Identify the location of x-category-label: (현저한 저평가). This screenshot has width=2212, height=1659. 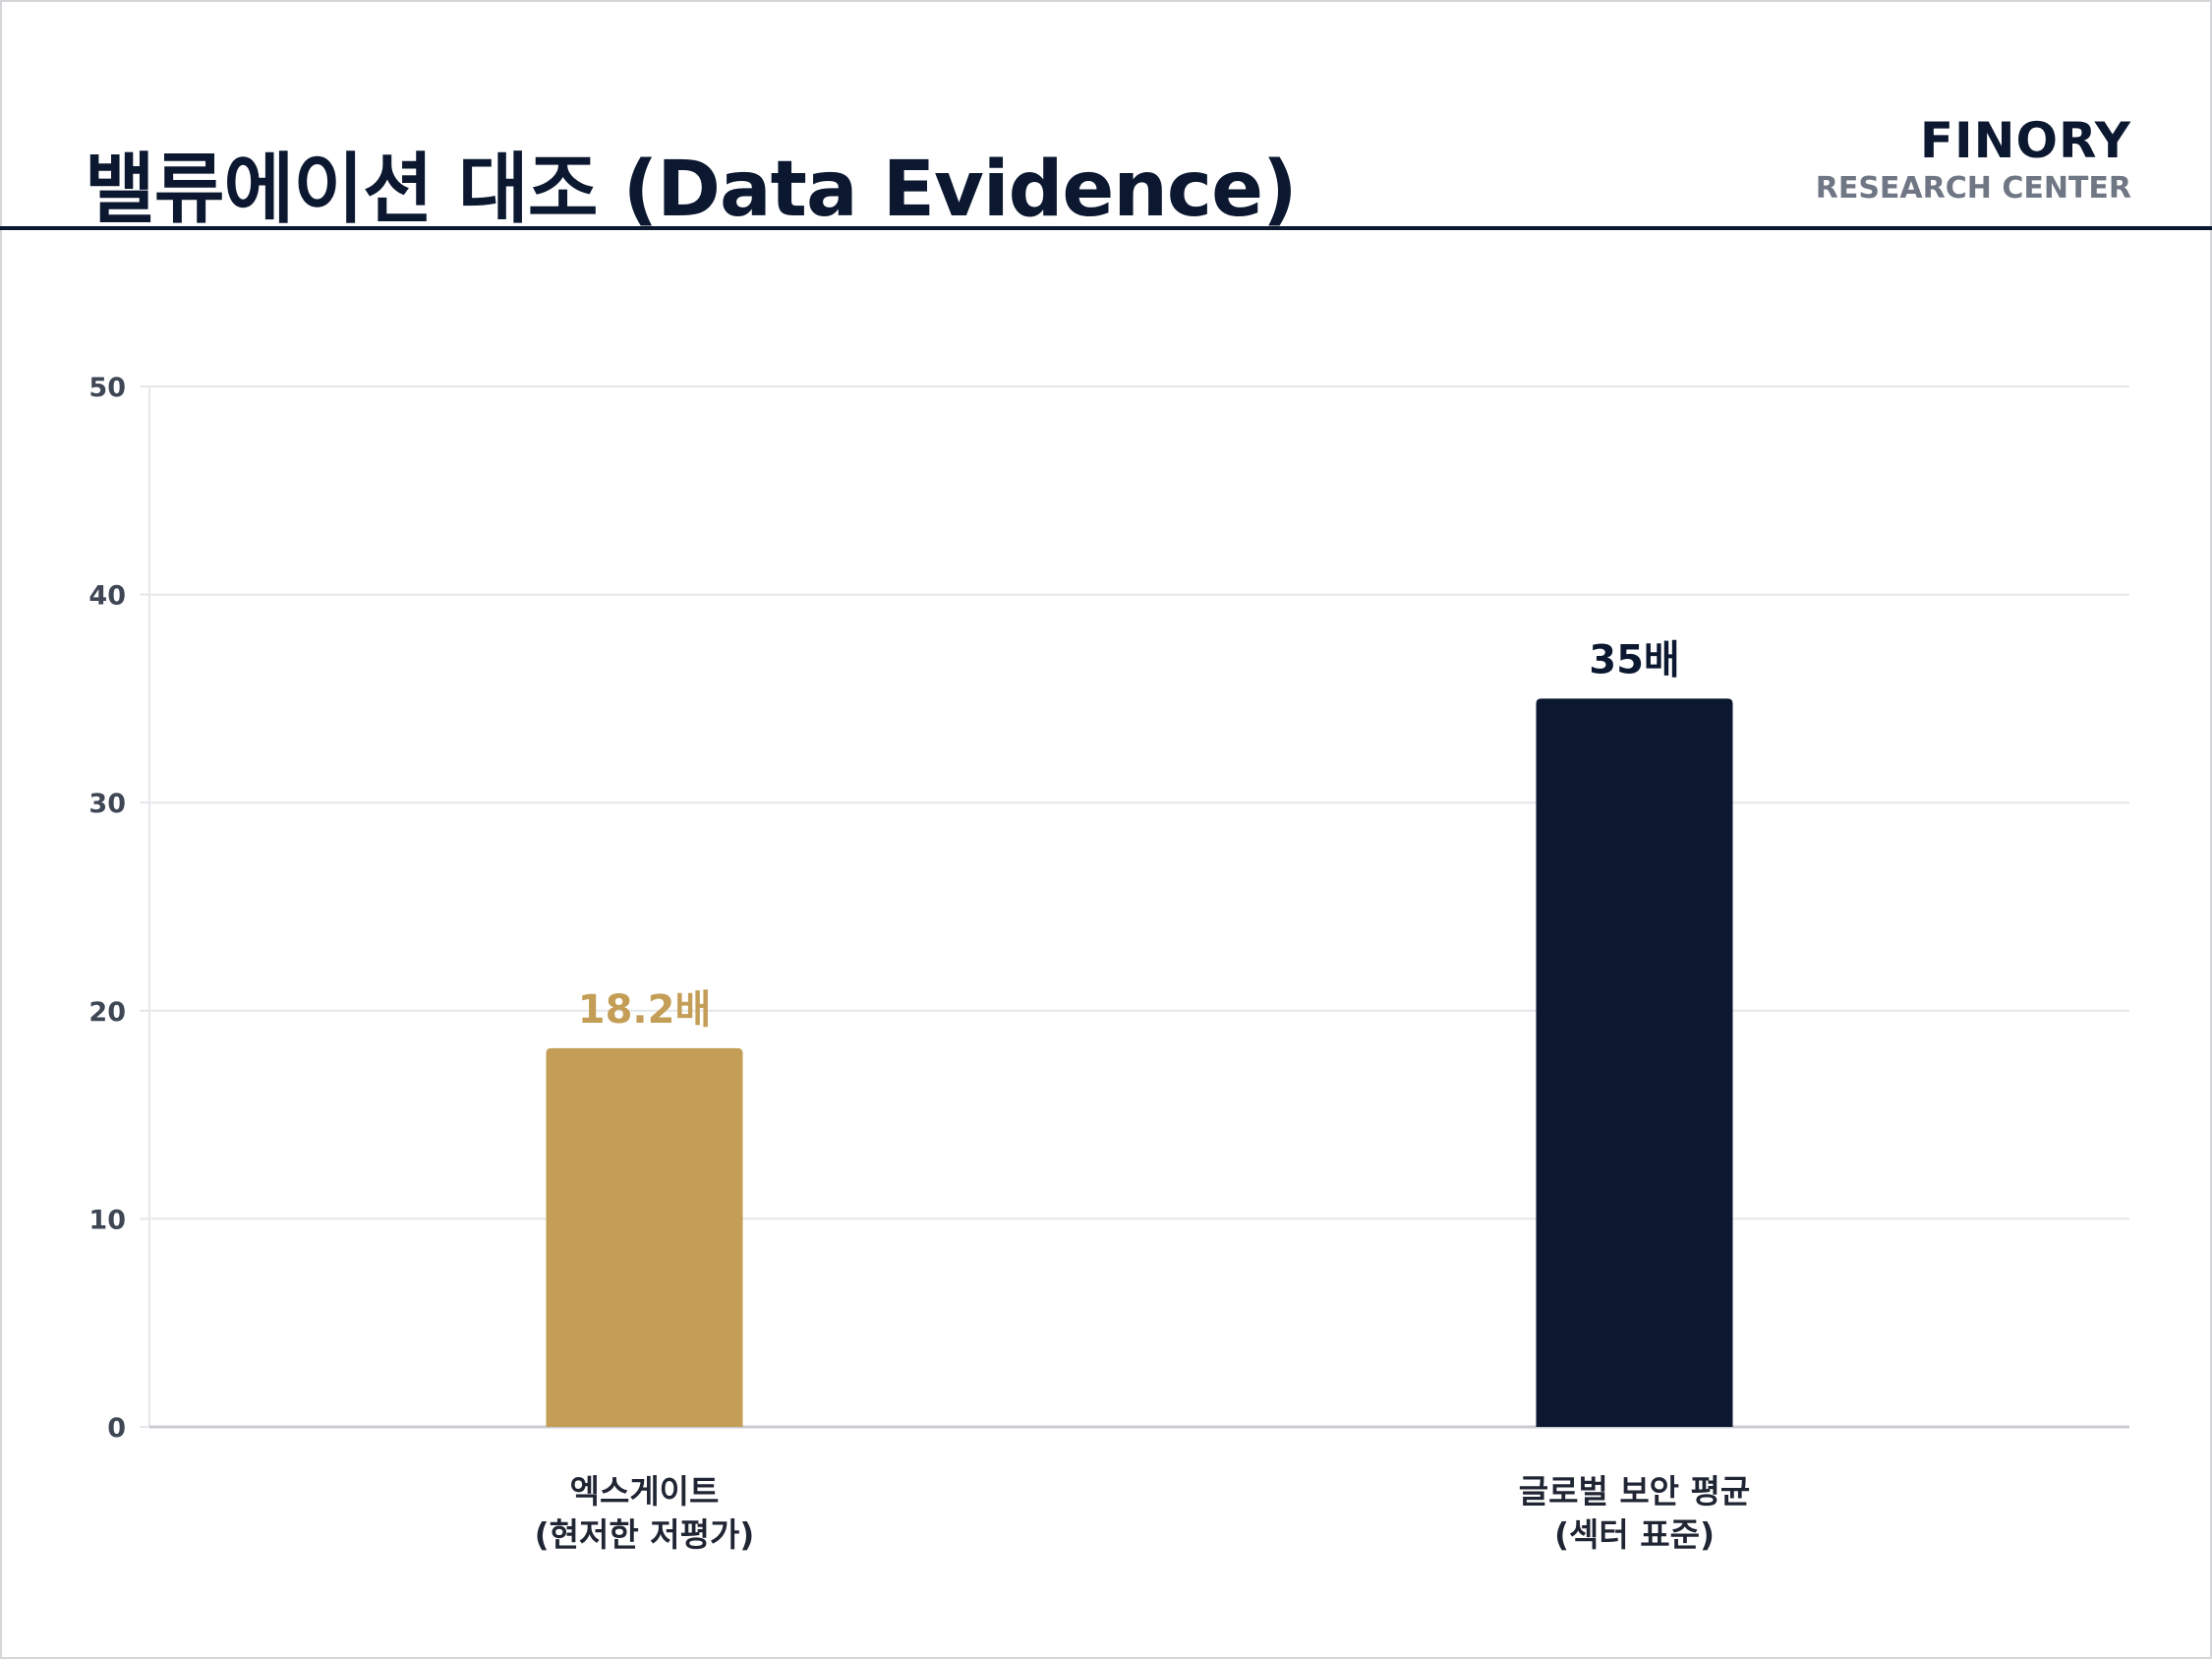
(645, 1534).